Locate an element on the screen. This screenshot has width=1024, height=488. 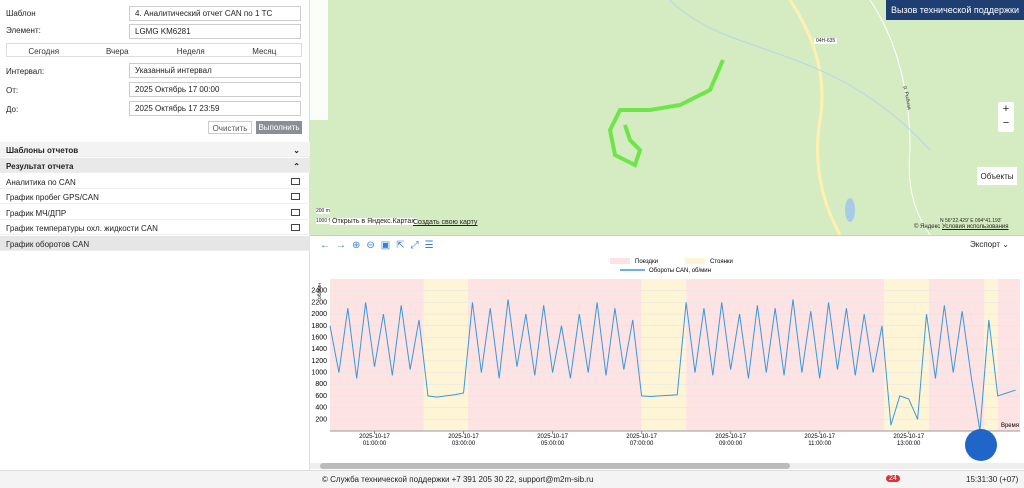
export-label: Экспорт is located at coordinates (985, 244).